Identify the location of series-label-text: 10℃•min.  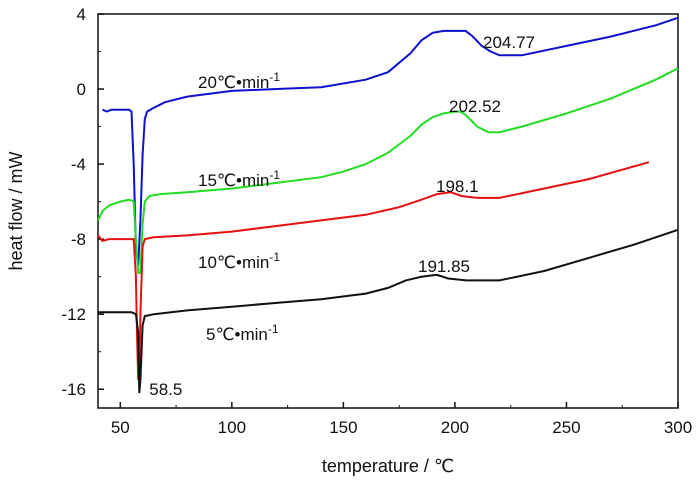
(233, 262).